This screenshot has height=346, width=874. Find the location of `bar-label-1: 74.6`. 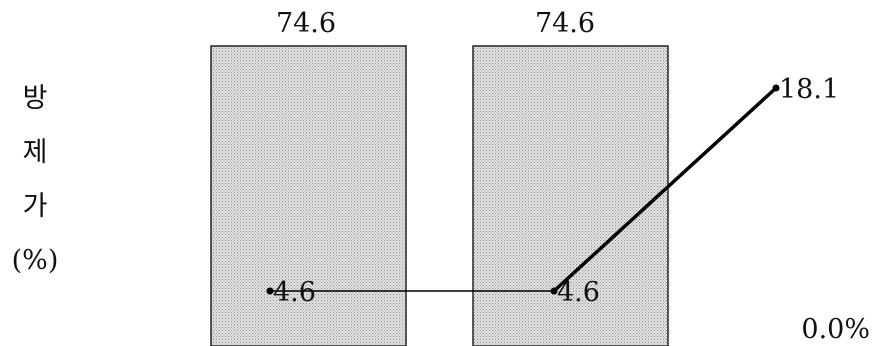

bar-label-1: 74.6 is located at coordinates (306, 23).